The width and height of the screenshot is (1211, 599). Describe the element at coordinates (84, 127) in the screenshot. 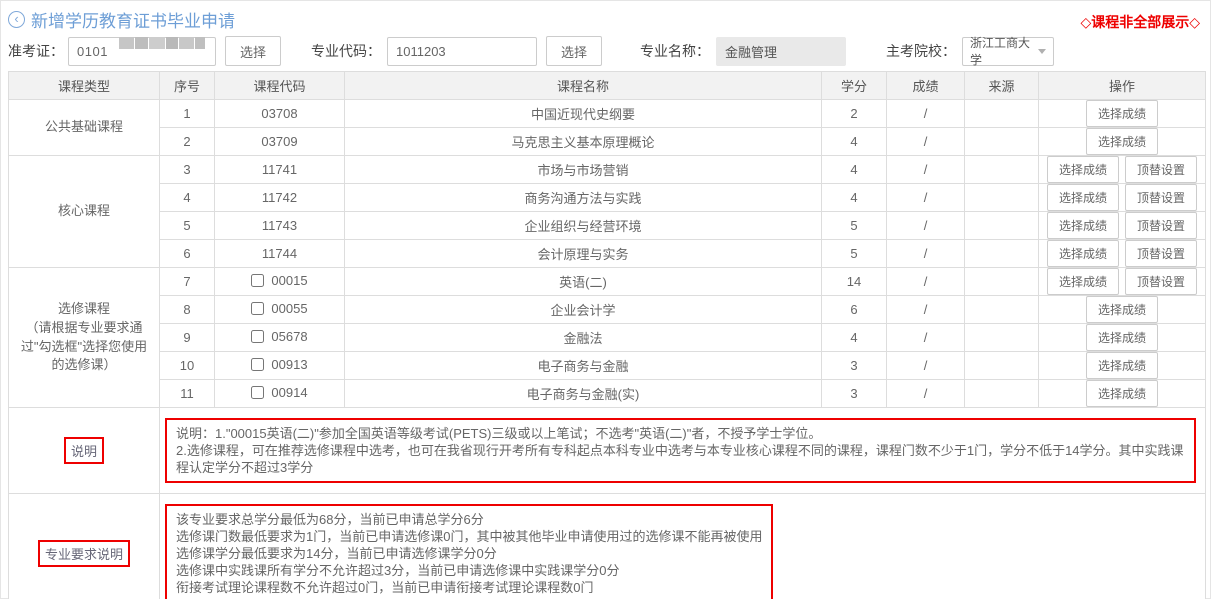

I see `group-public-basic: 公共基础课程` at that location.